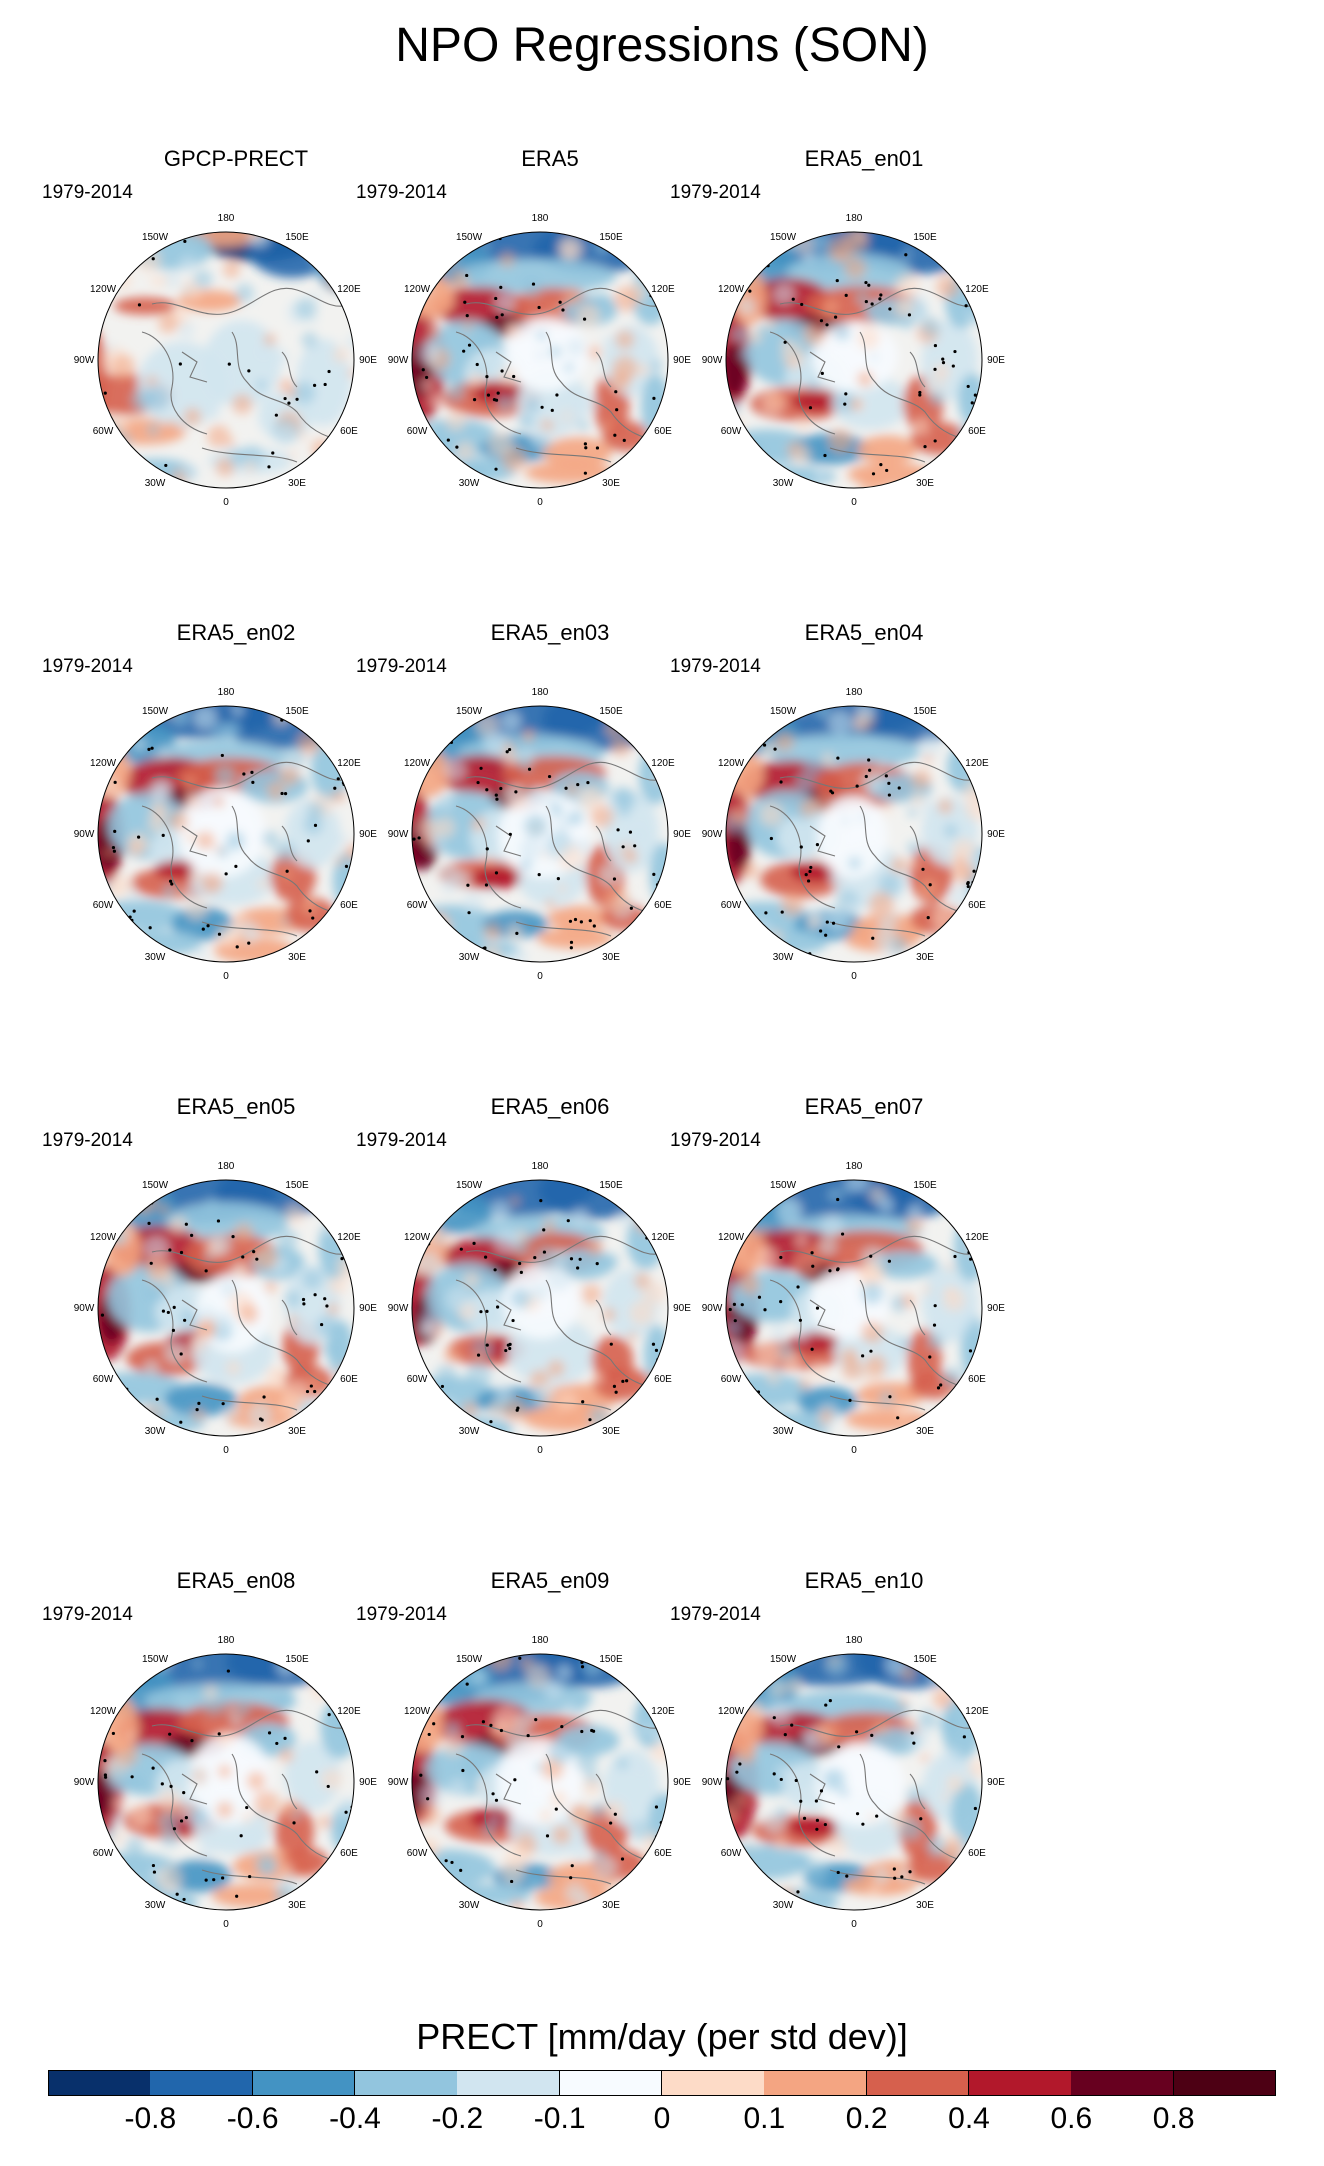  What do you see at coordinates (398, 1782) in the screenshot?
I see `longitude-label: 90W` at bounding box center [398, 1782].